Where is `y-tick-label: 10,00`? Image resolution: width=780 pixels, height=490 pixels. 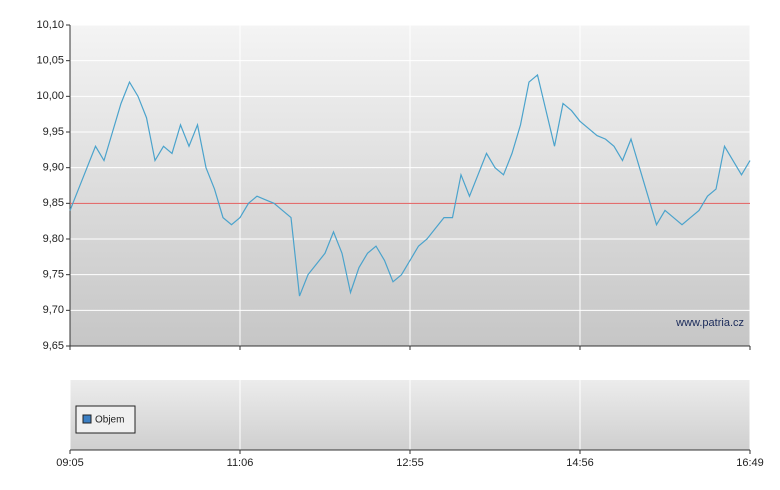 y-tick-label: 10,00 is located at coordinates (50, 96).